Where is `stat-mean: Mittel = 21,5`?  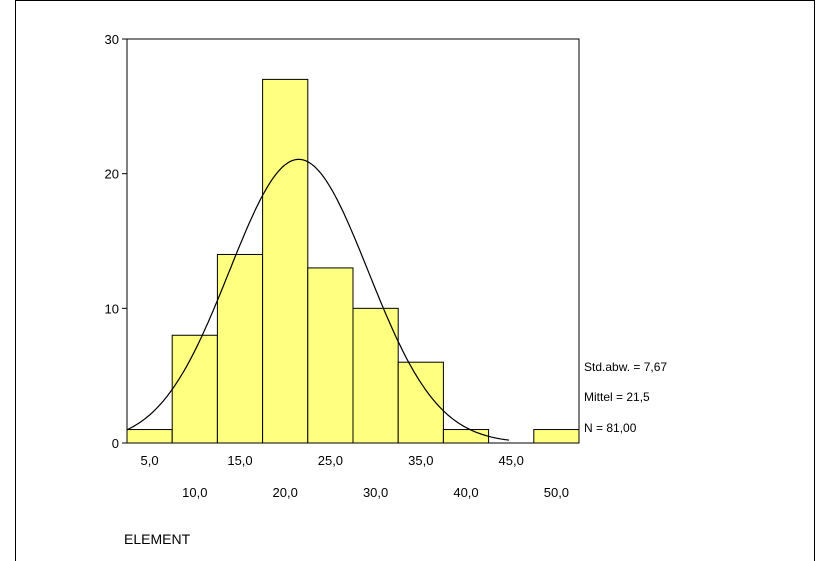
stat-mean: Mittel = 21,5 is located at coordinates (617, 397).